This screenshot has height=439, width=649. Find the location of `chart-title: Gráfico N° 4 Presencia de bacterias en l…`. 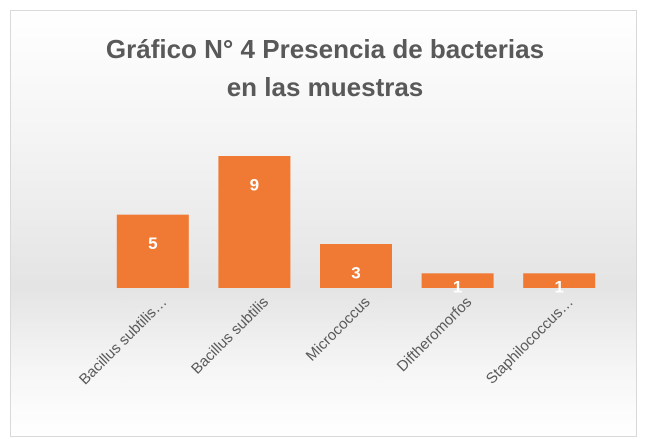

chart-title: Gráfico N° 4 Presencia de bacterias en l… is located at coordinates (325, 68).